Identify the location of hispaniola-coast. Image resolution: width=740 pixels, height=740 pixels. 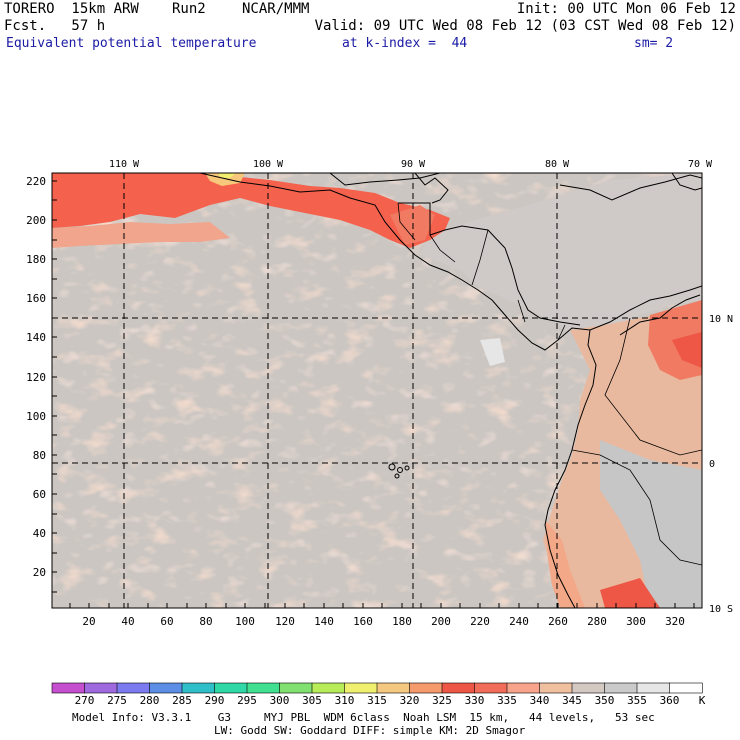
(686, 182).